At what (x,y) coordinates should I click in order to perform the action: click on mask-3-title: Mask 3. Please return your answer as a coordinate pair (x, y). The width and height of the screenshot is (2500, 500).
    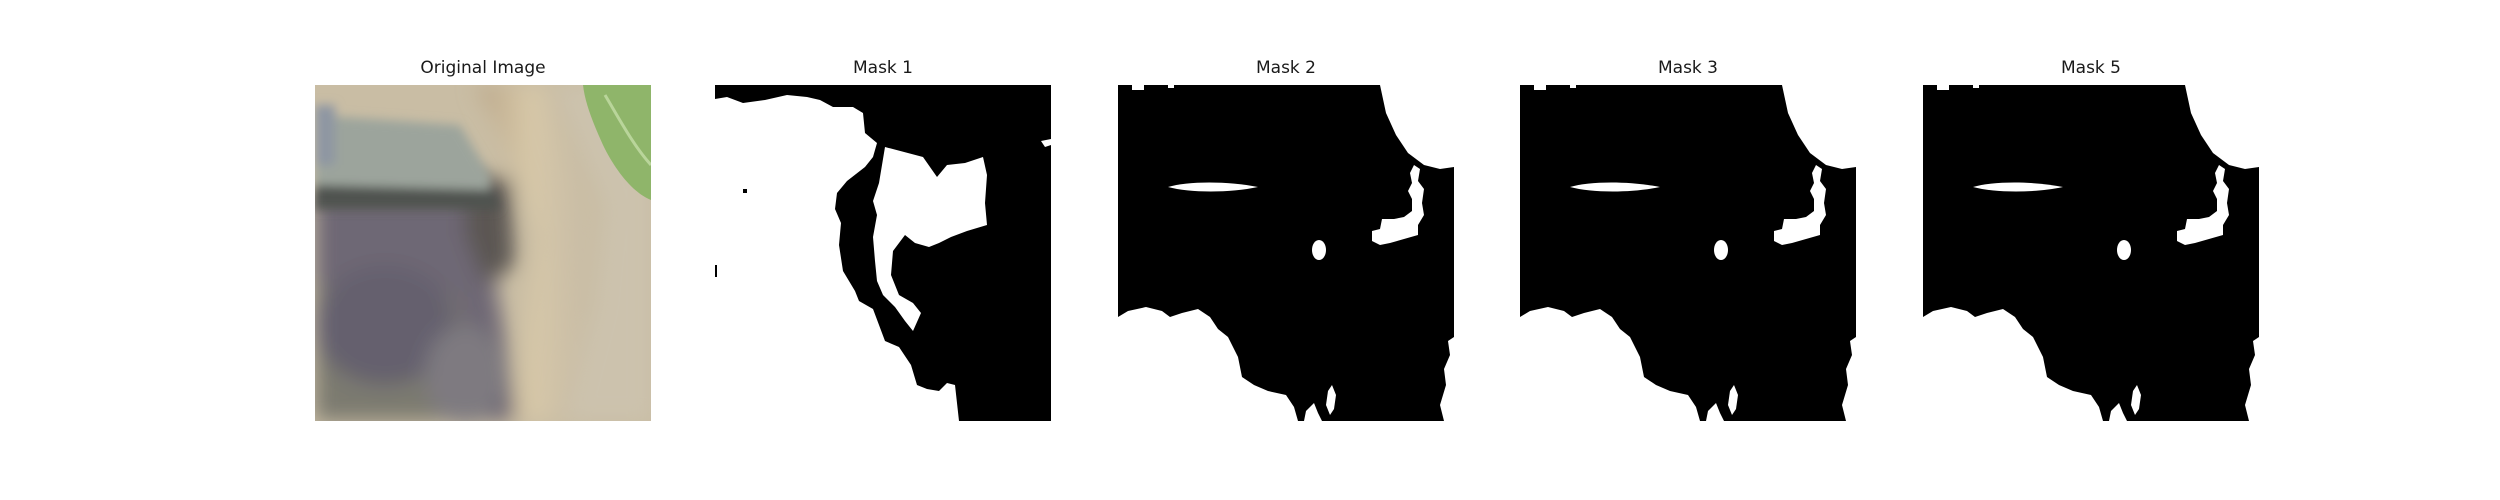
    Looking at the image, I should click on (1687, 68).